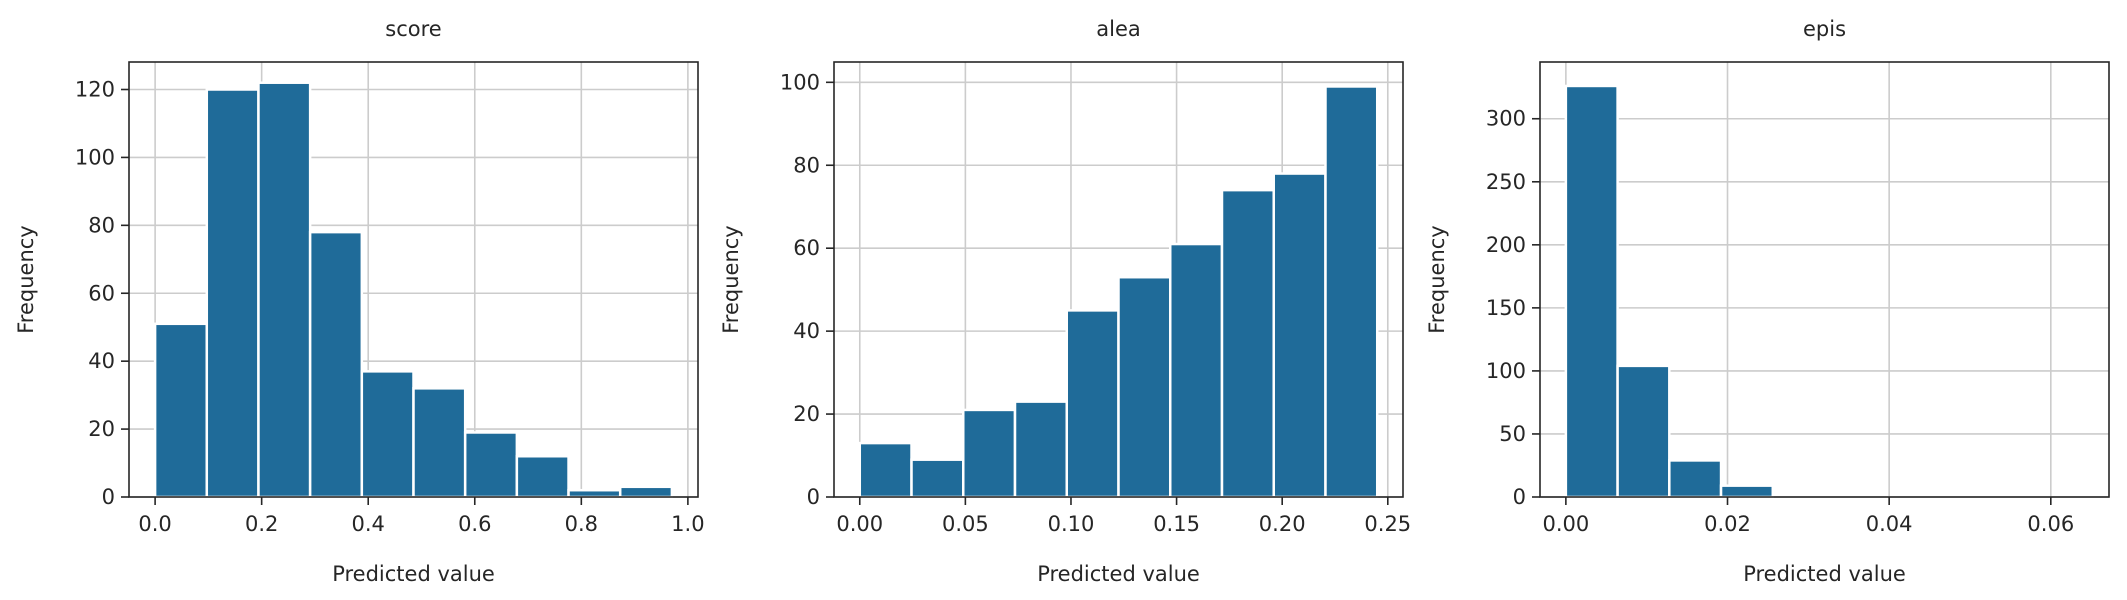  Describe the element at coordinates (95, 90) in the screenshot. I see `score-ytick-label-6: 120` at that location.